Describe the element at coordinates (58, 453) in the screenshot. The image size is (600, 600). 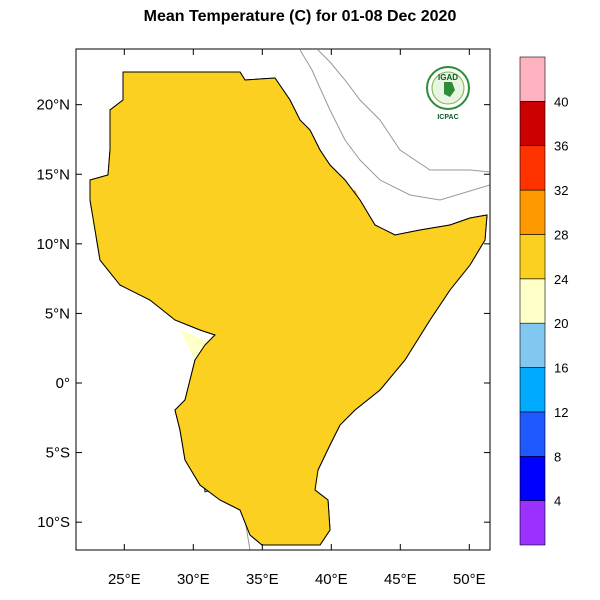
I see `lat-tick-label: 5°S` at that location.